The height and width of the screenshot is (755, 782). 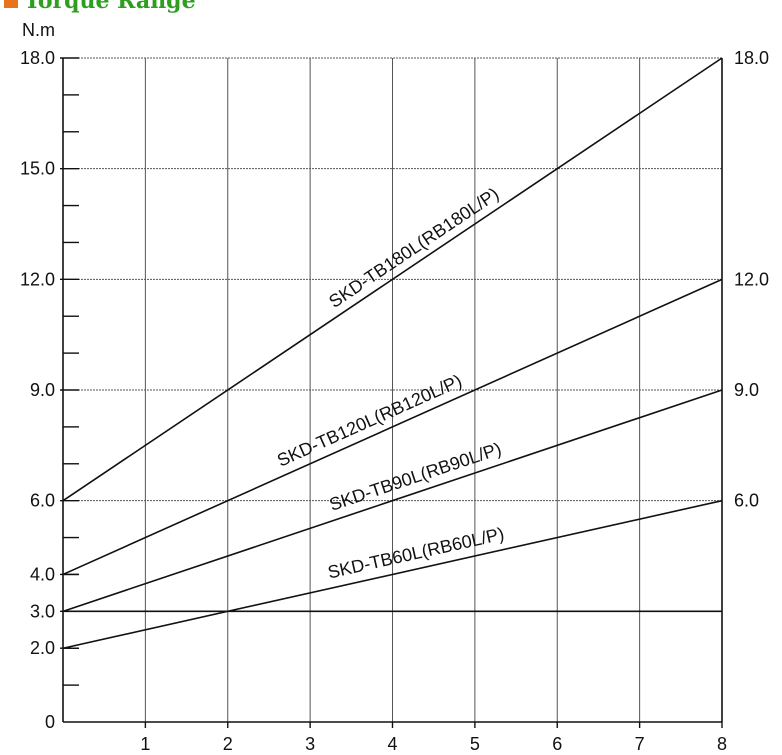 I want to click on x-tick-label: 1, so click(x=145, y=744).